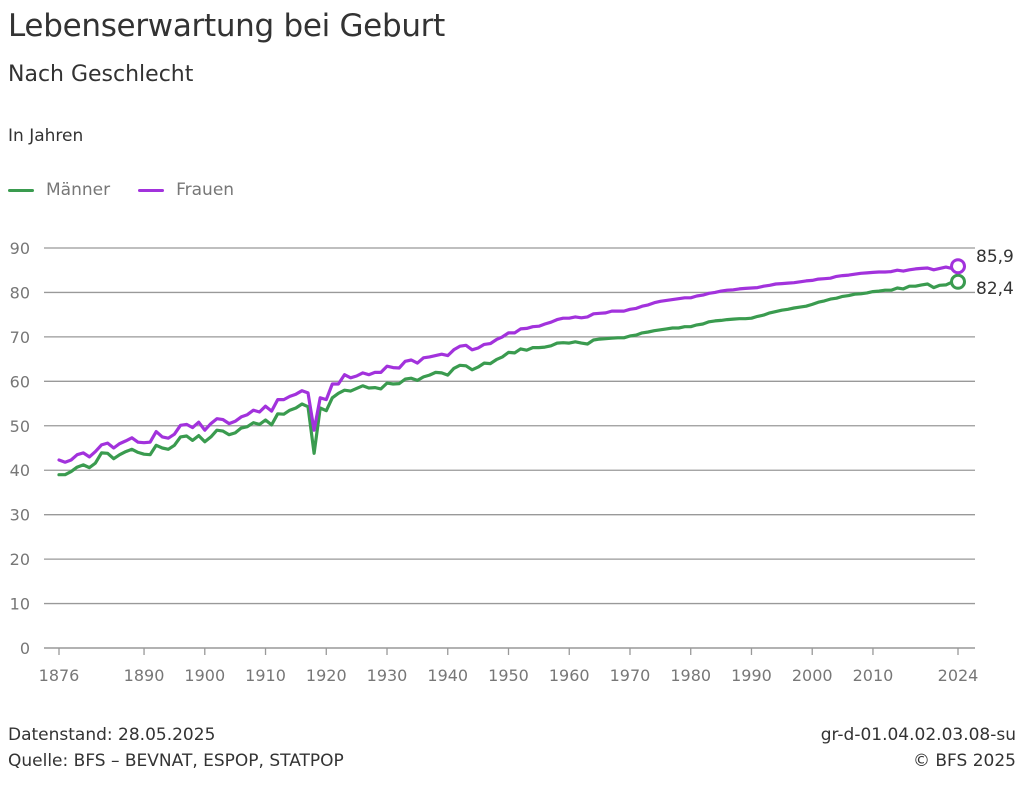  What do you see at coordinates (958, 675) in the screenshot?
I see `x-tick-label: 2024` at bounding box center [958, 675].